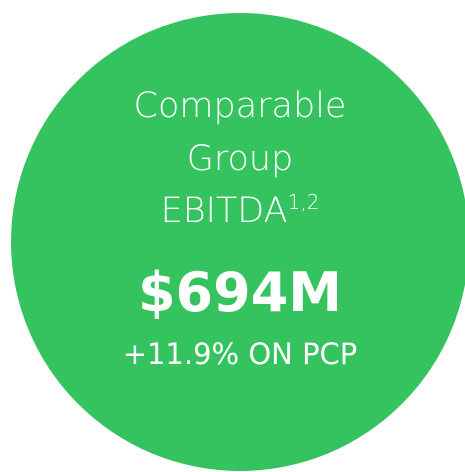 The height and width of the screenshot is (472, 465). I want to click on title-line-with-superscript: EBITDA1,2, so click(240, 210).